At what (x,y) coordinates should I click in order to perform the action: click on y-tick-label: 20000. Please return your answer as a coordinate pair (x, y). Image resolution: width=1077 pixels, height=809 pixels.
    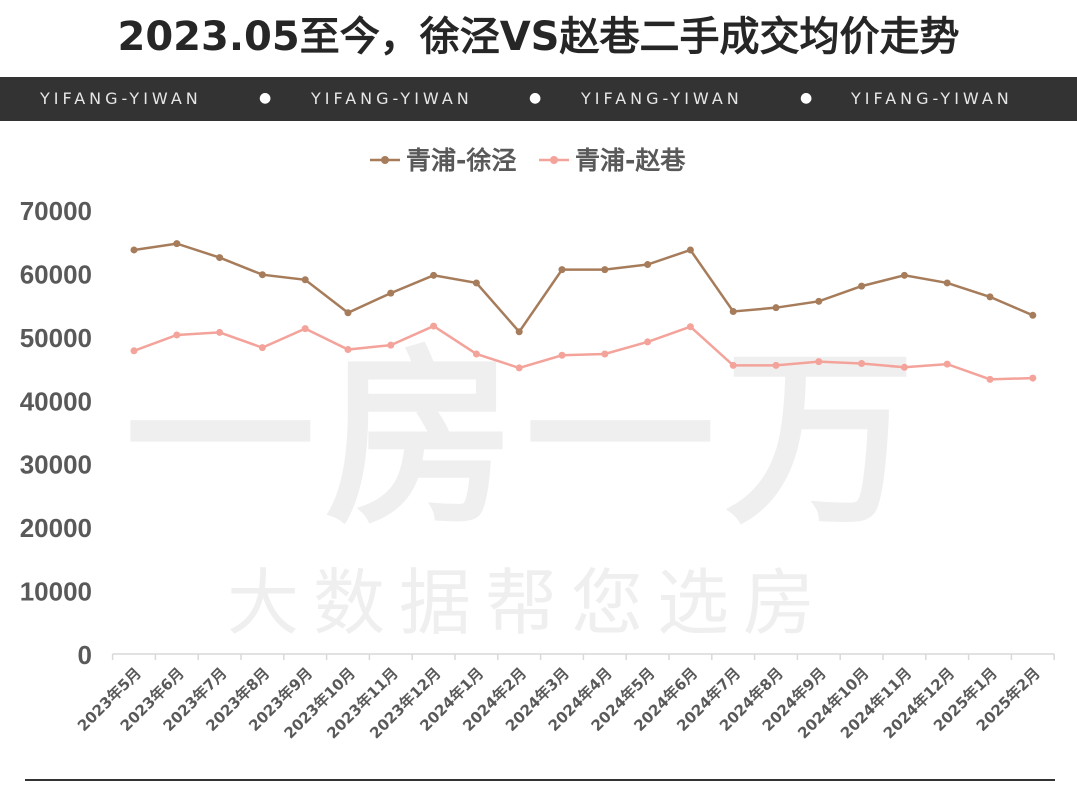
    Looking at the image, I should click on (56, 528).